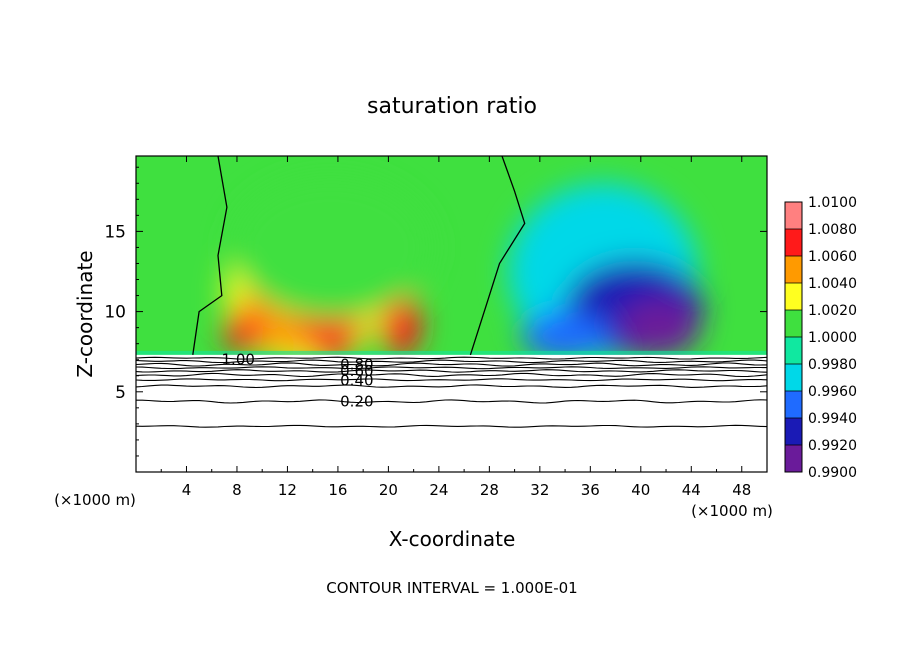 The width and height of the screenshot is (904, 654). I want to click on contour-label: 0.20, so click(356, 401).